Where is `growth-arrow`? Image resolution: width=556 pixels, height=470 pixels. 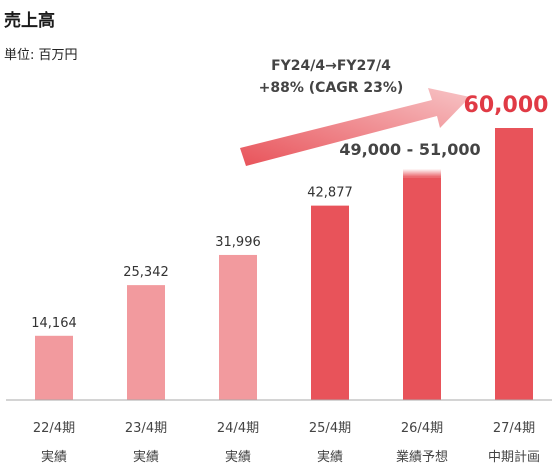 growth-arrow is located at coordinates (355, 127).